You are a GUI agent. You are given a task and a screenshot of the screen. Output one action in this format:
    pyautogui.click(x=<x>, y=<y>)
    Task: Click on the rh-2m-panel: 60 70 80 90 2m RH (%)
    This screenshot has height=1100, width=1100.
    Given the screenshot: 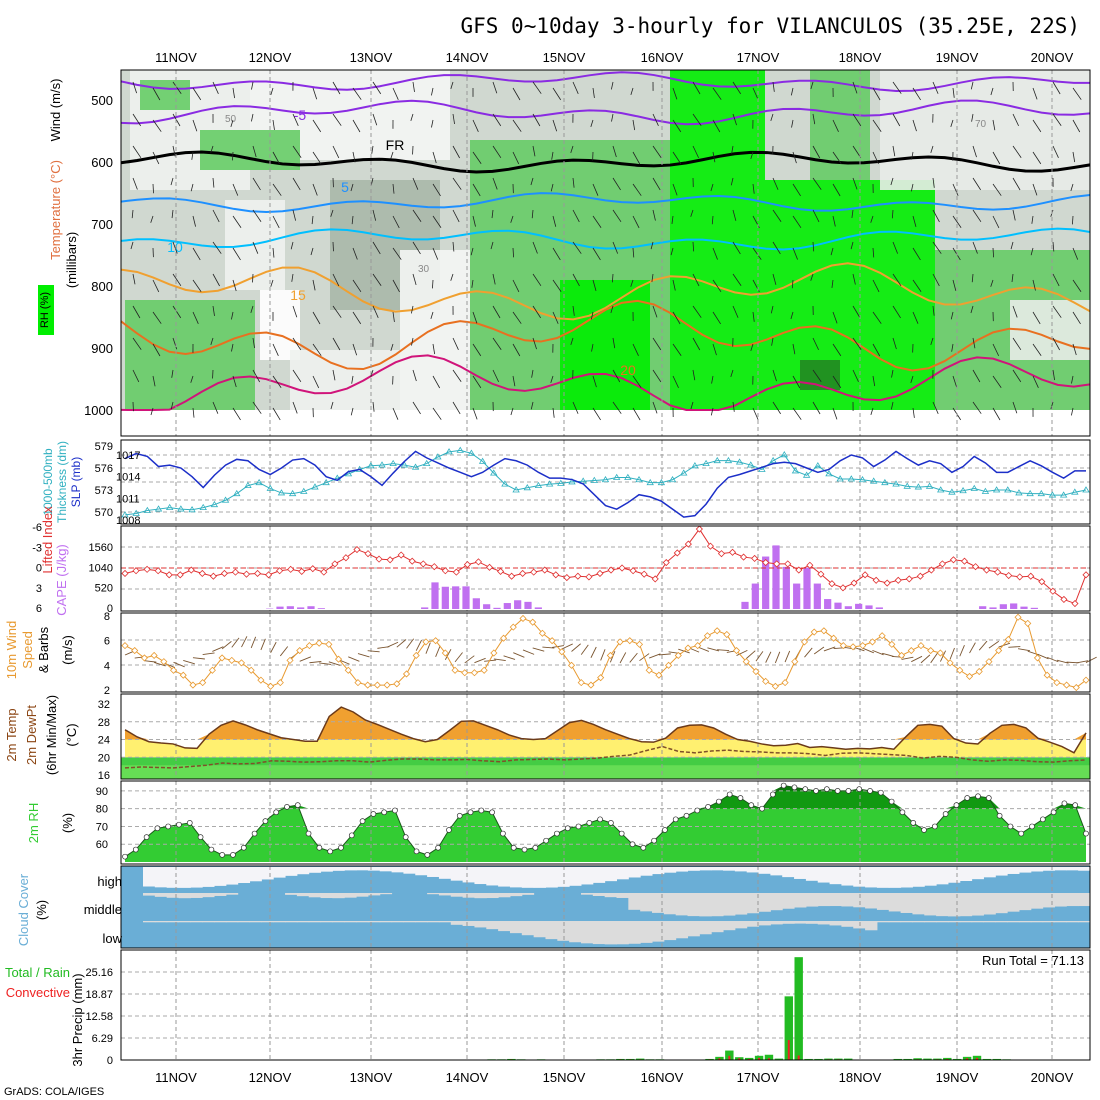 What is the action you would take?
    pyautogui.click(x=558, y=822)
    